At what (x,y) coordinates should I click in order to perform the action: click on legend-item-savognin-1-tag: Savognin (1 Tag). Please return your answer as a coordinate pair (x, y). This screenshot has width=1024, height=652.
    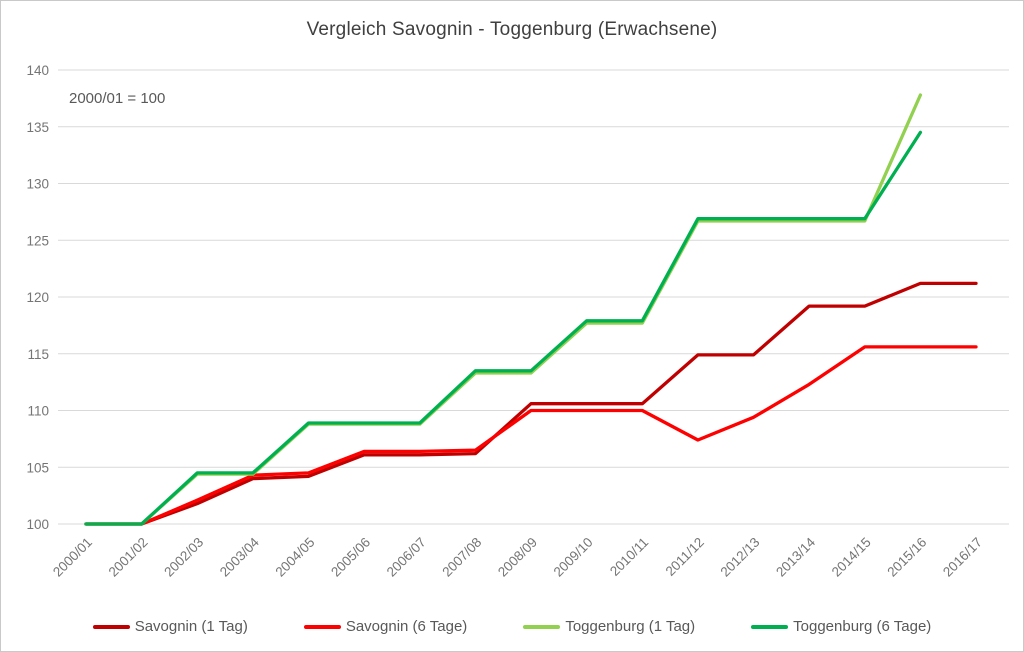
    Looking at the image, I should click on (170, 626).